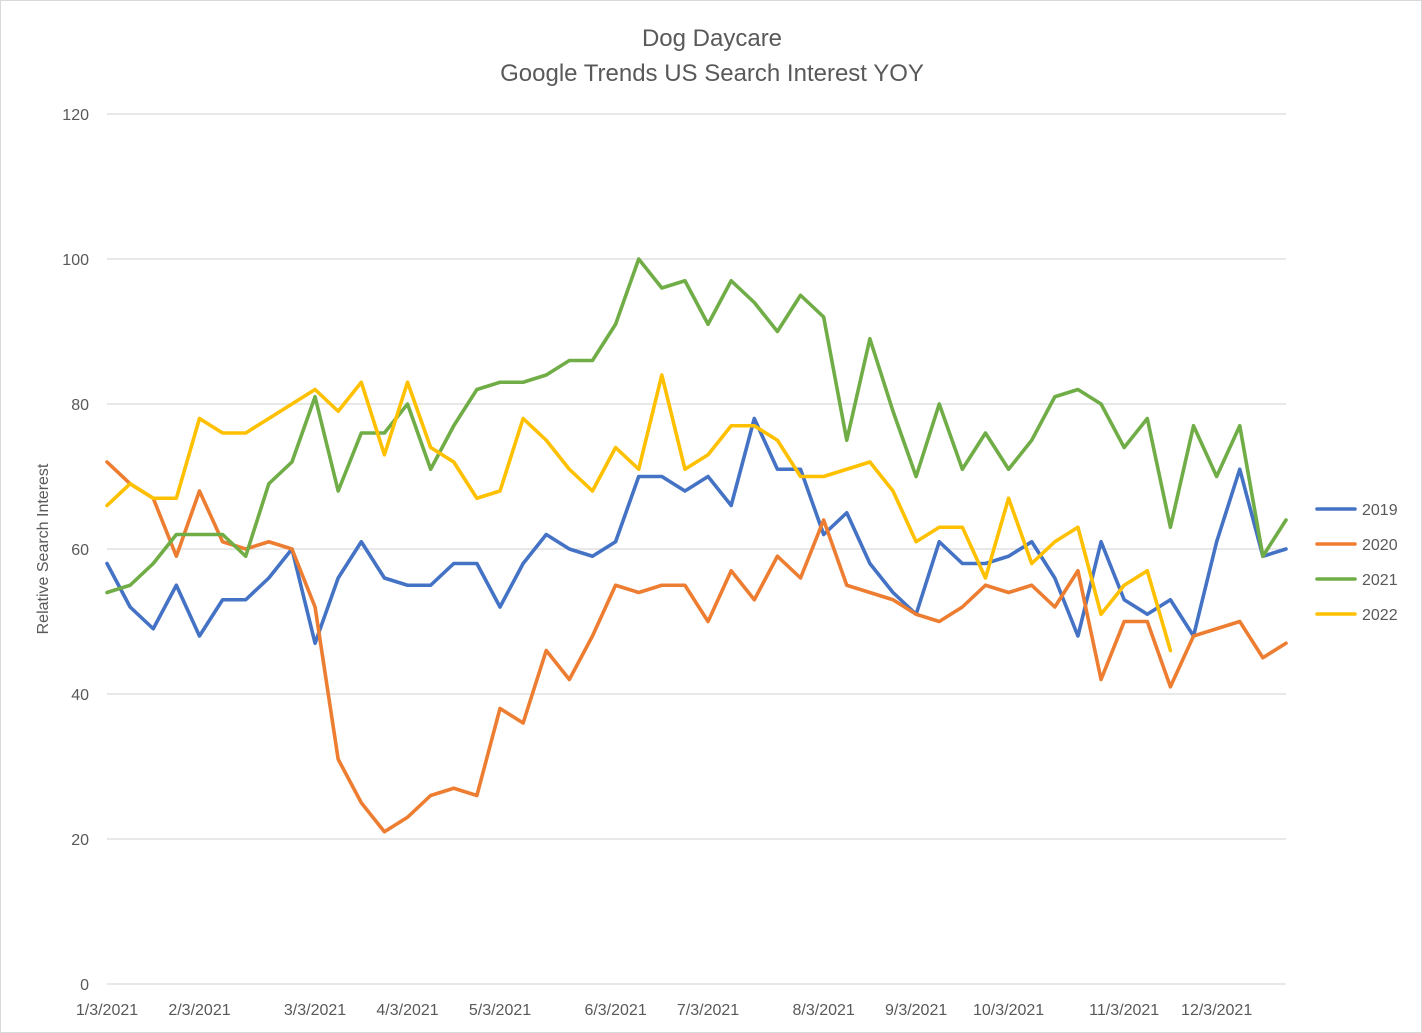  Describe the element at coordinates (80, 695) in the screenshot. I see `y-tick-label: 40` at that location.